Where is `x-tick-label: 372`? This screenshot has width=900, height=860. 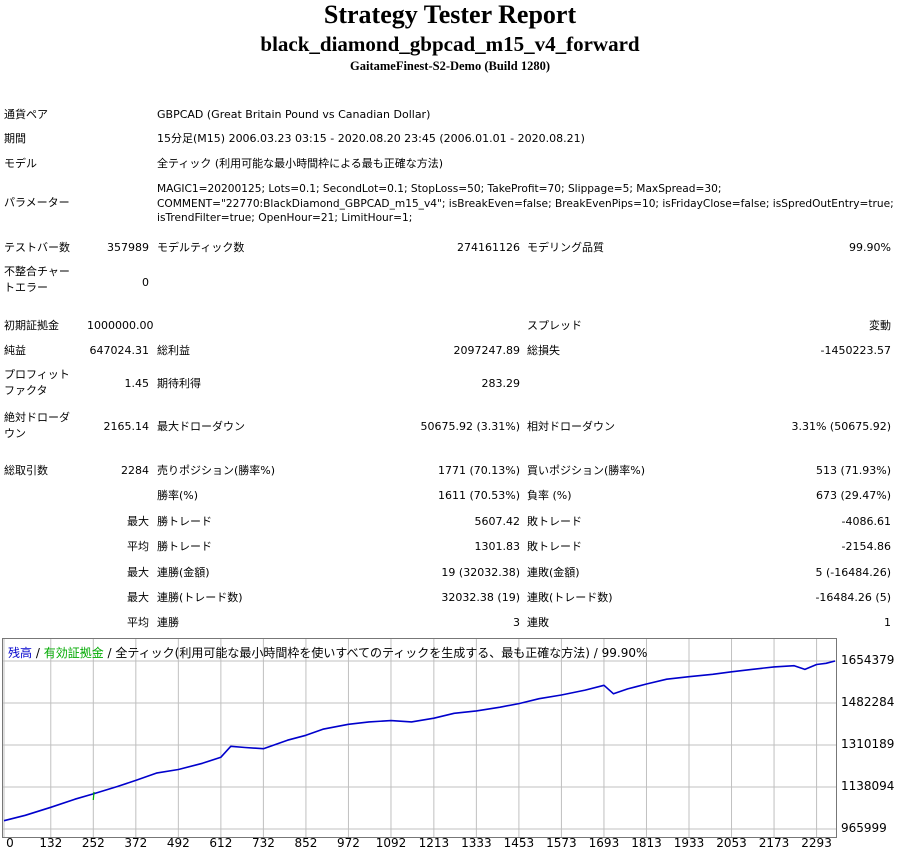 x-tick-label: 372 is located at coordinates (136, 843).